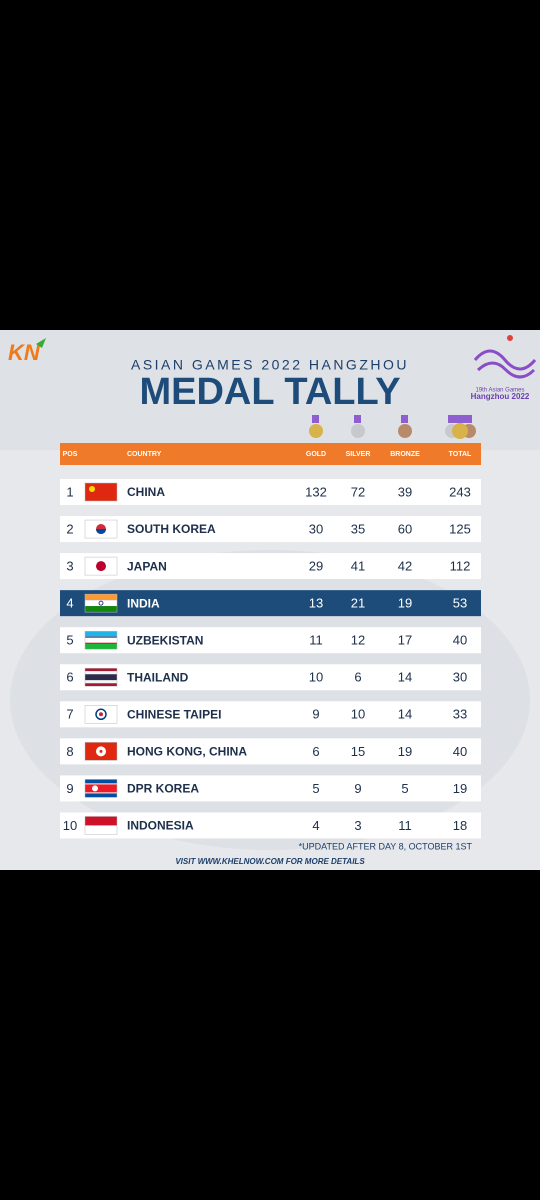 The image size is (540, 1200). I want to click on table-header, so click(270, 454).